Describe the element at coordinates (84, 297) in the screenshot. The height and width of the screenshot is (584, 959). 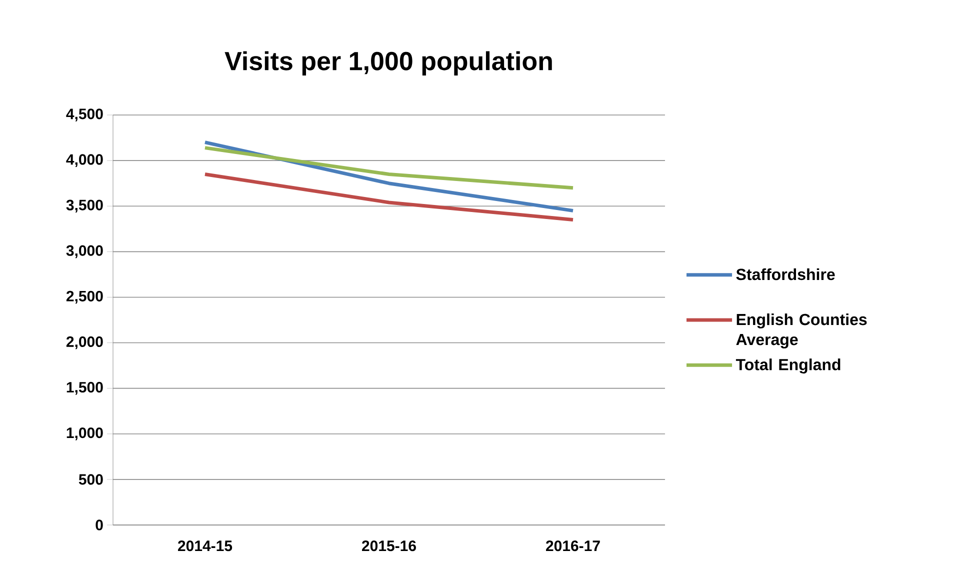
I see `y-tick-label: 2,500` at that location.